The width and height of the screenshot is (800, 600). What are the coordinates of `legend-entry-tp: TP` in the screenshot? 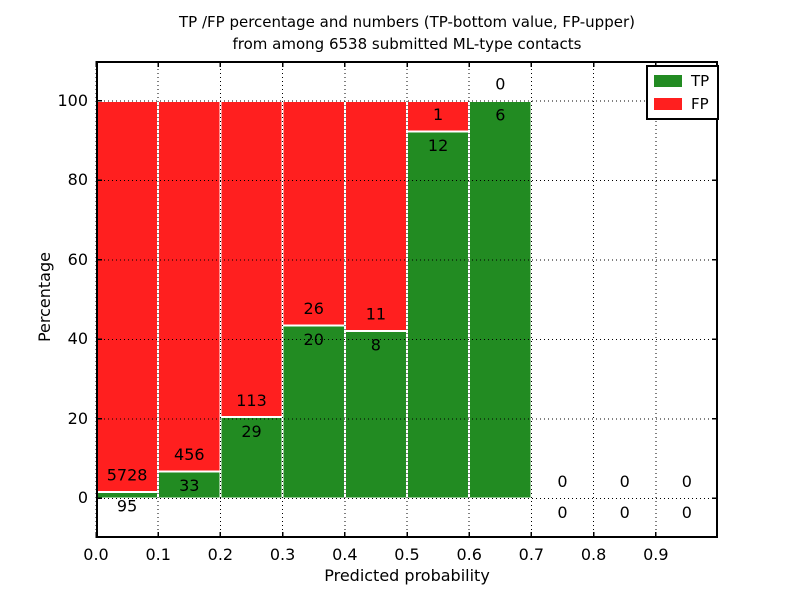 It's located at (681, 81).